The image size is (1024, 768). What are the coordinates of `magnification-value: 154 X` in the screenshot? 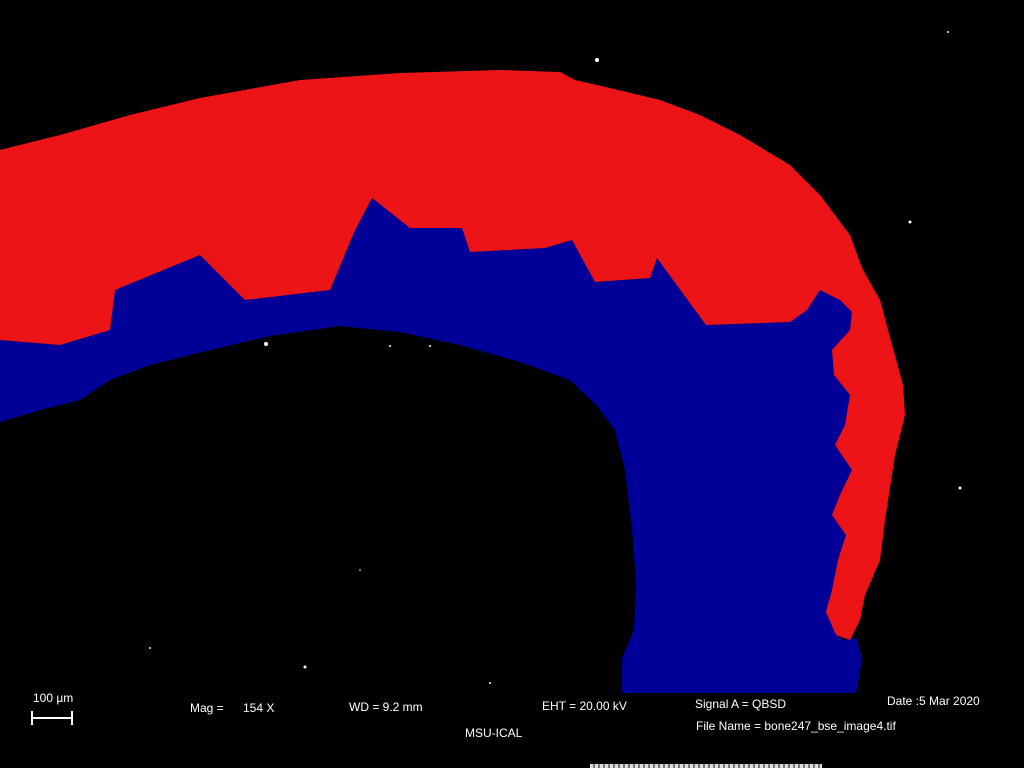 It's located at (259, 708).